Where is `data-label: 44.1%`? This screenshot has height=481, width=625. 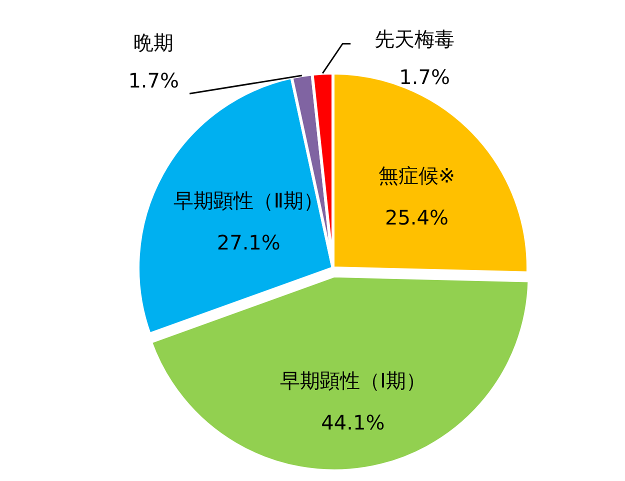
data-label: 44.1% is located at coordinates (353, 422).